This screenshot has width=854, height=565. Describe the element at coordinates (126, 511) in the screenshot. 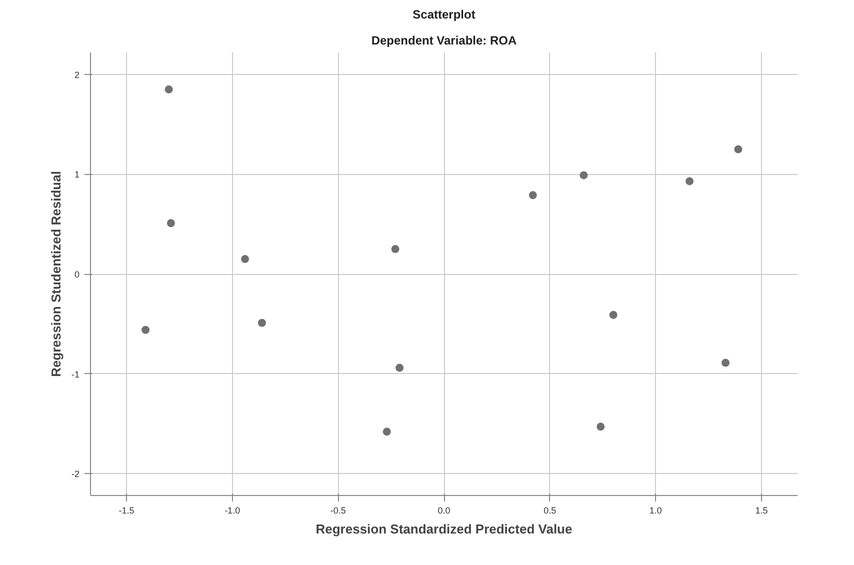

I see `x-tick-label: -1.5` at that location.